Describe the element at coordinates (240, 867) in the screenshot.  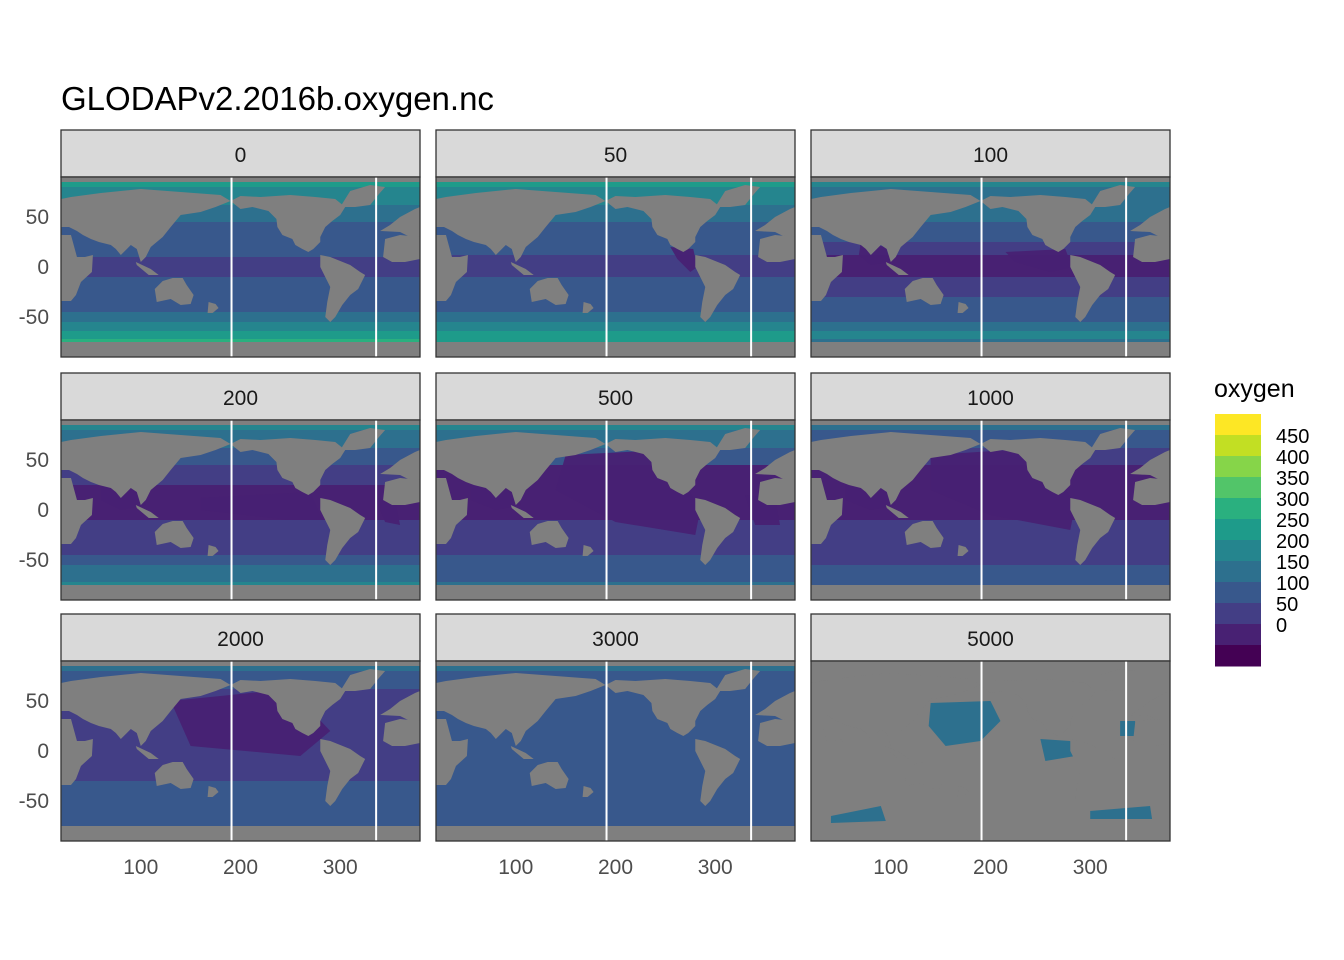
I see `x-tick-label: 200` at that location.